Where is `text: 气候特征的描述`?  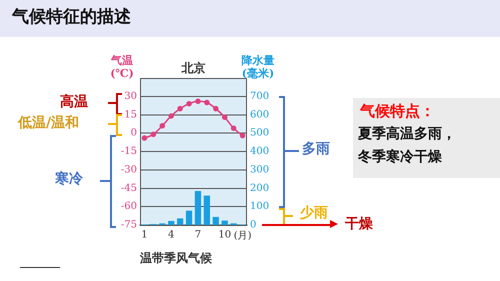 text: 气候特征的描述 is located at coordinates (71, 17).